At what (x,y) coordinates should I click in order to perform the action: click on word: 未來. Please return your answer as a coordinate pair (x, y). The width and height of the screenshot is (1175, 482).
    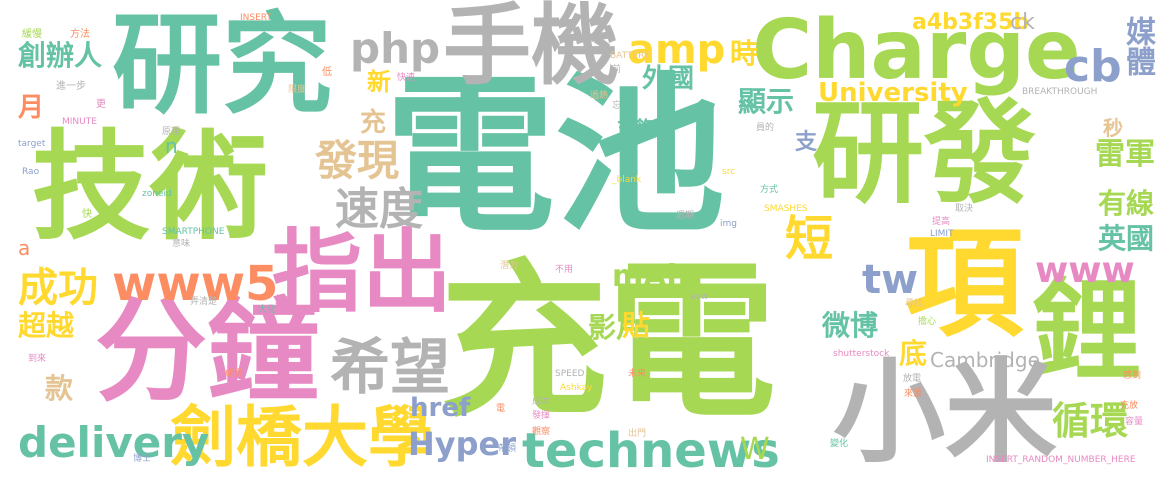
    Looking at the image, I should click on (637, 374).